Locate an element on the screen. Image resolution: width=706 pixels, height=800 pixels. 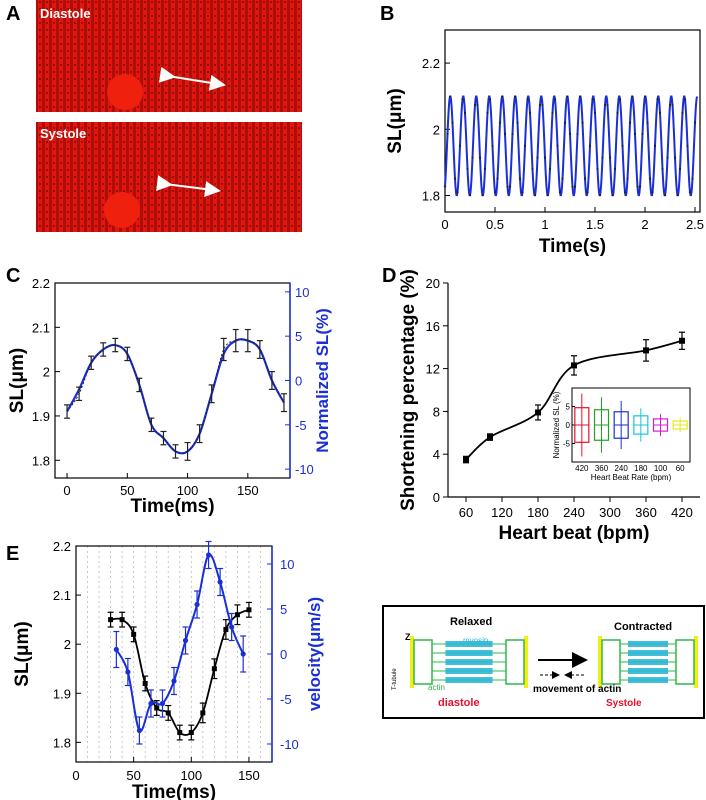
y2-tick-label: -5 is located at coordinates (286, 699).